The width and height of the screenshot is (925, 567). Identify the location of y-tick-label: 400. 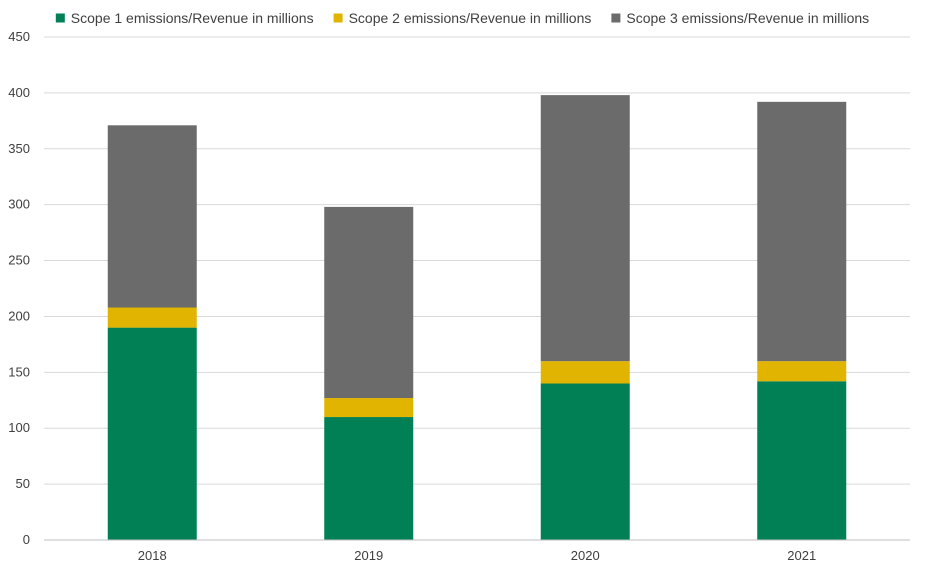
(19, 92).